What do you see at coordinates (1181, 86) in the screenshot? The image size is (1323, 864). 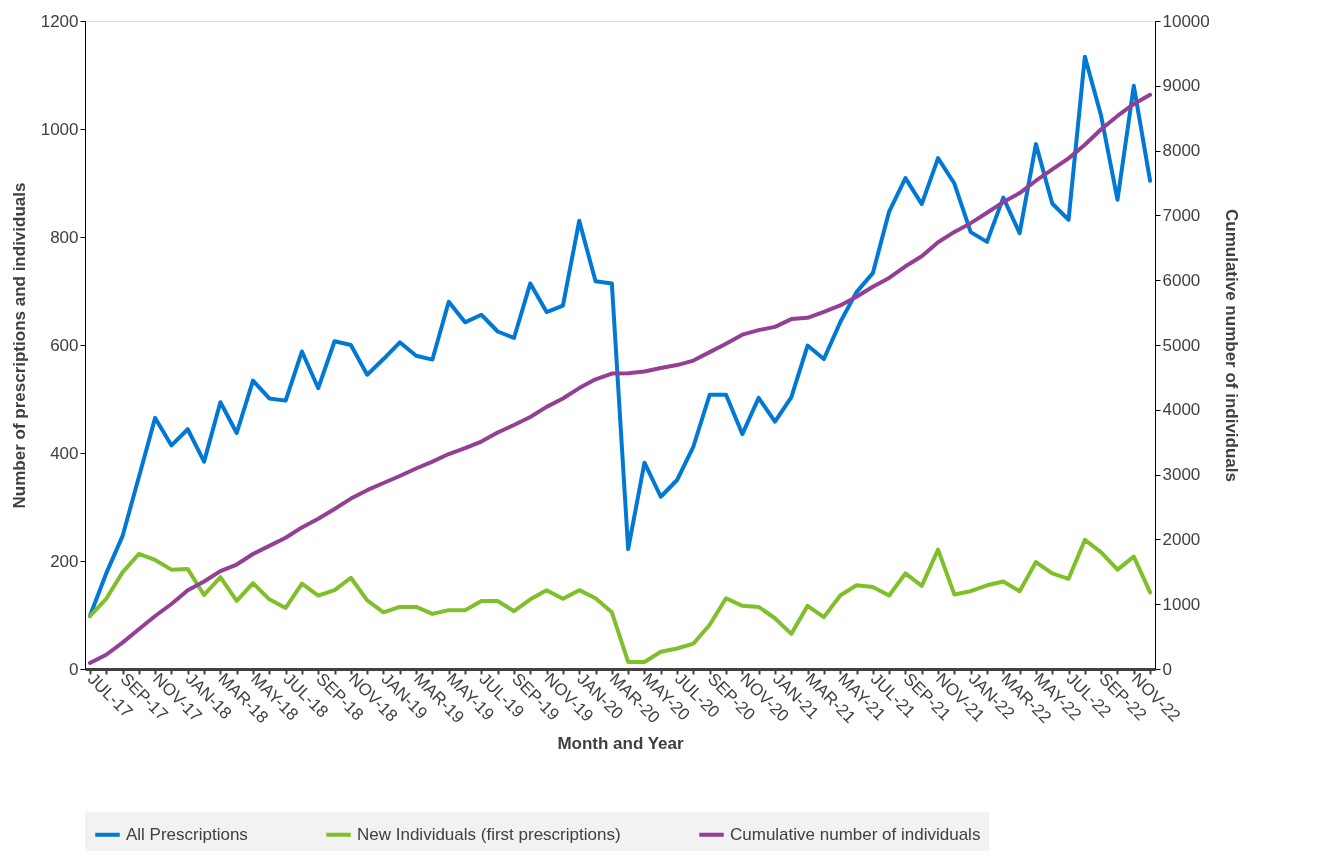 I see `y2-tick-label: 9000` at bounding box center [1181, 86].